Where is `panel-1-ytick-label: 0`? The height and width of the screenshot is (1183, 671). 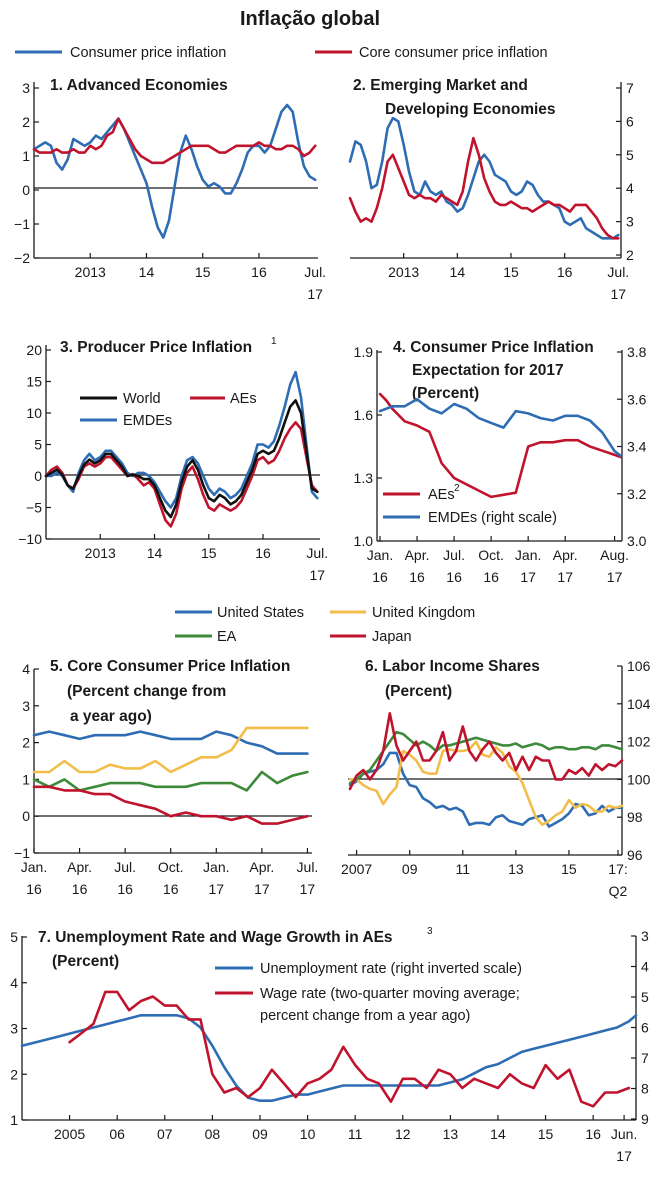
panel-1-ytick-label: 0 is located at coordinates (26, 190).